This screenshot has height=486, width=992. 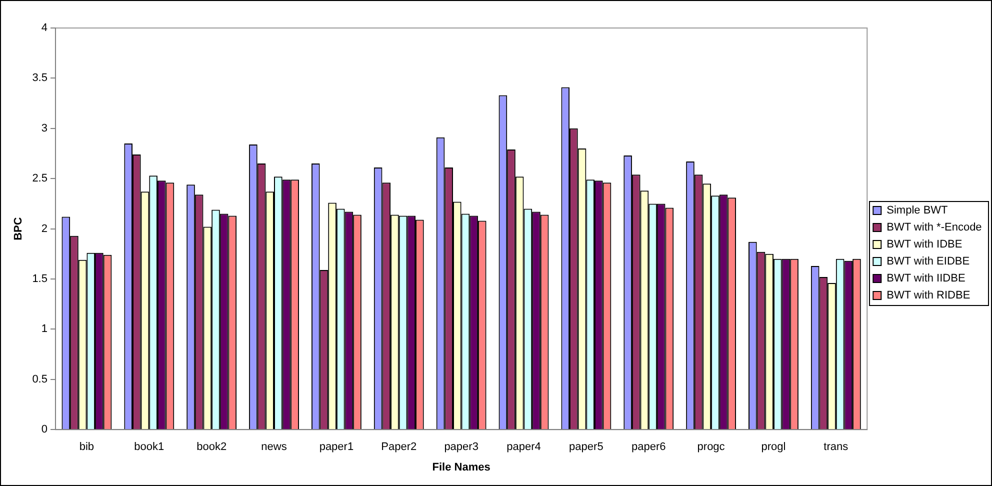 I want to click on x-tick-label: progc, so click(x=711, y=447).